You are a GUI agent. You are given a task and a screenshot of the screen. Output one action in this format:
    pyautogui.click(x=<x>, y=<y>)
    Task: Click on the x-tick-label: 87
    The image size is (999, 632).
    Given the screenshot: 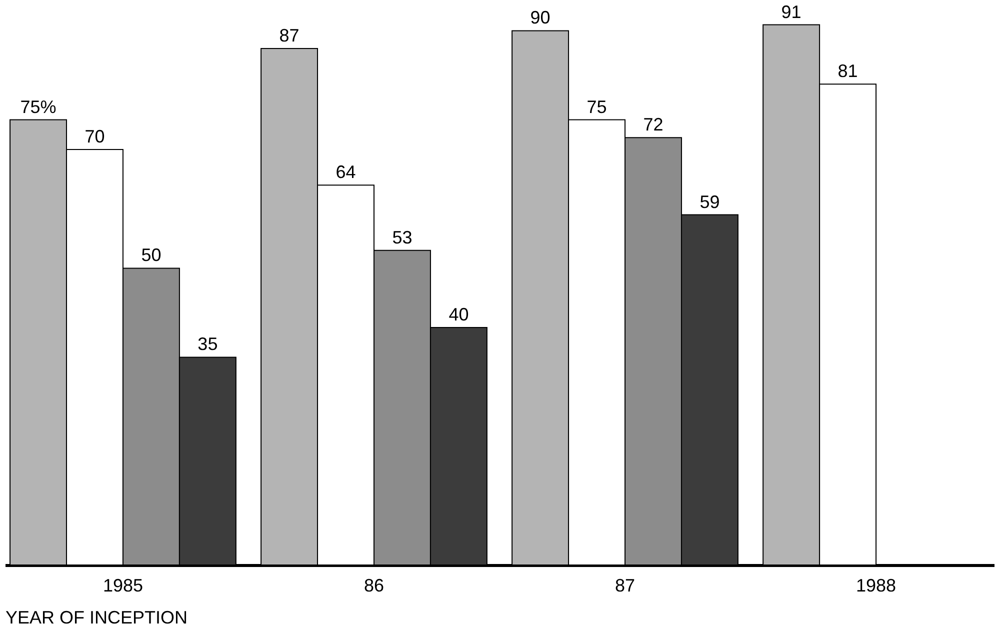 What is the action you would take?
    pyautogui.click(x=625, y=586)
    